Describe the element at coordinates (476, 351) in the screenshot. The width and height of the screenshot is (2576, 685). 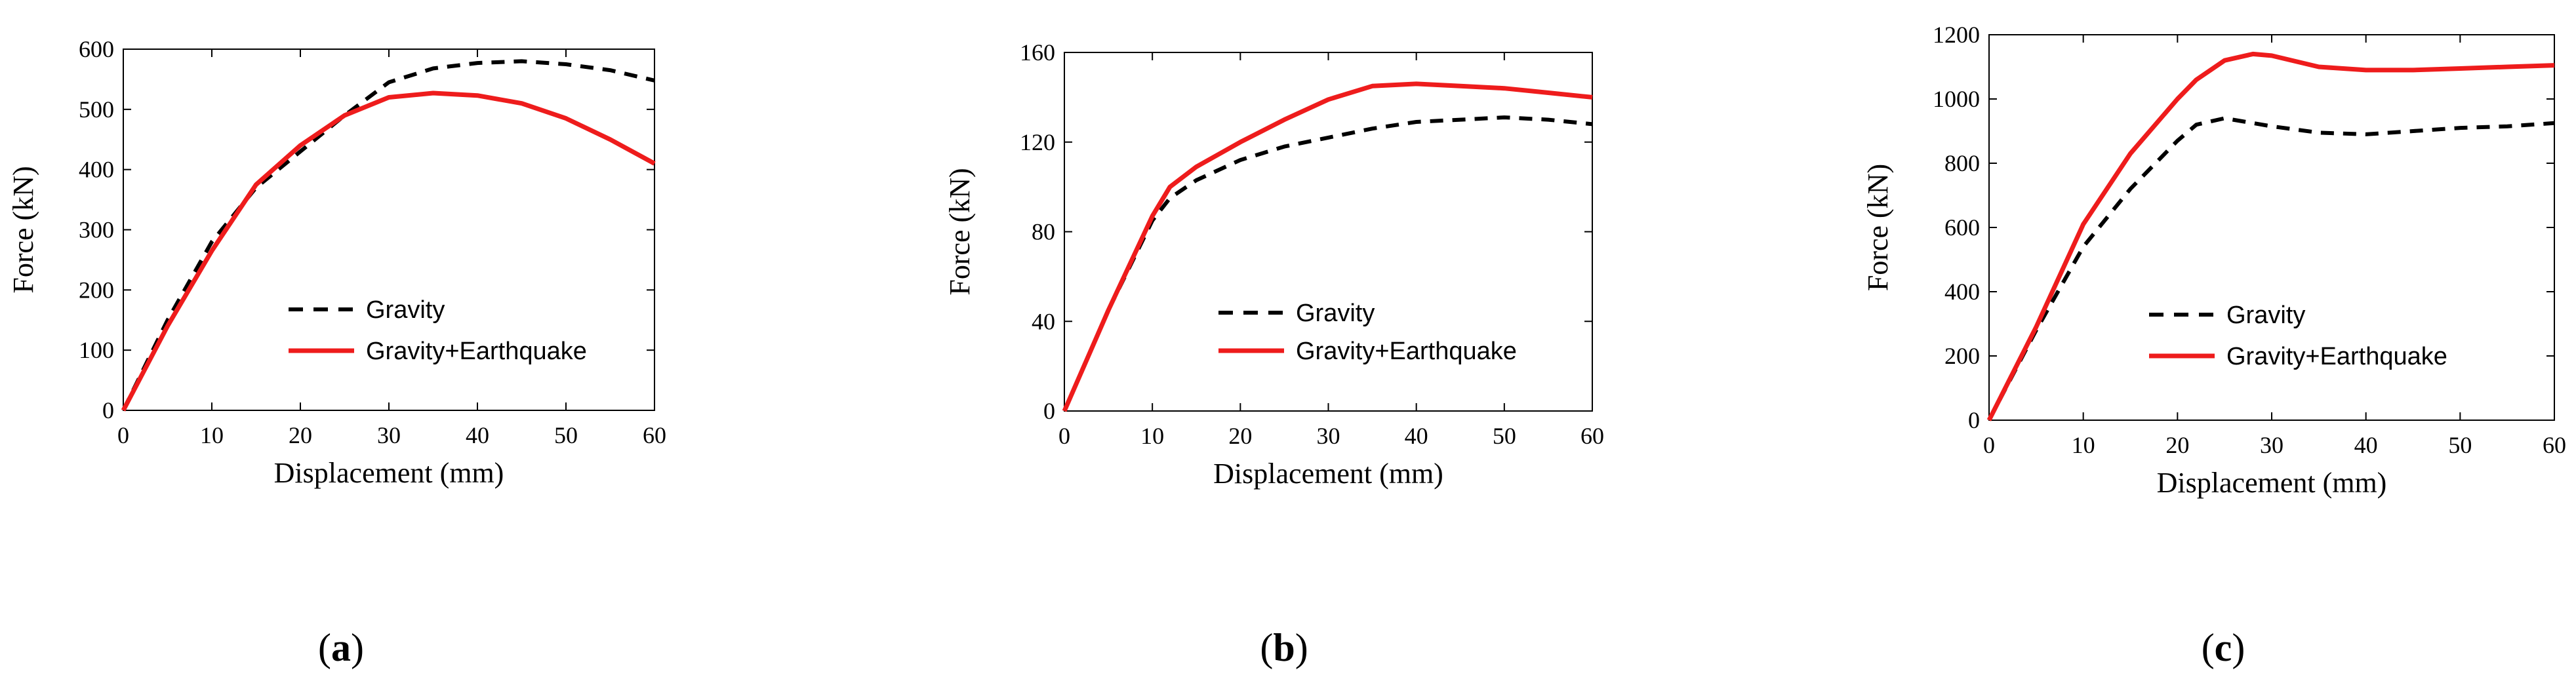
I see `panel-a-legend-label-gravity-earthquake: Gravity+Earthquake` at that location.